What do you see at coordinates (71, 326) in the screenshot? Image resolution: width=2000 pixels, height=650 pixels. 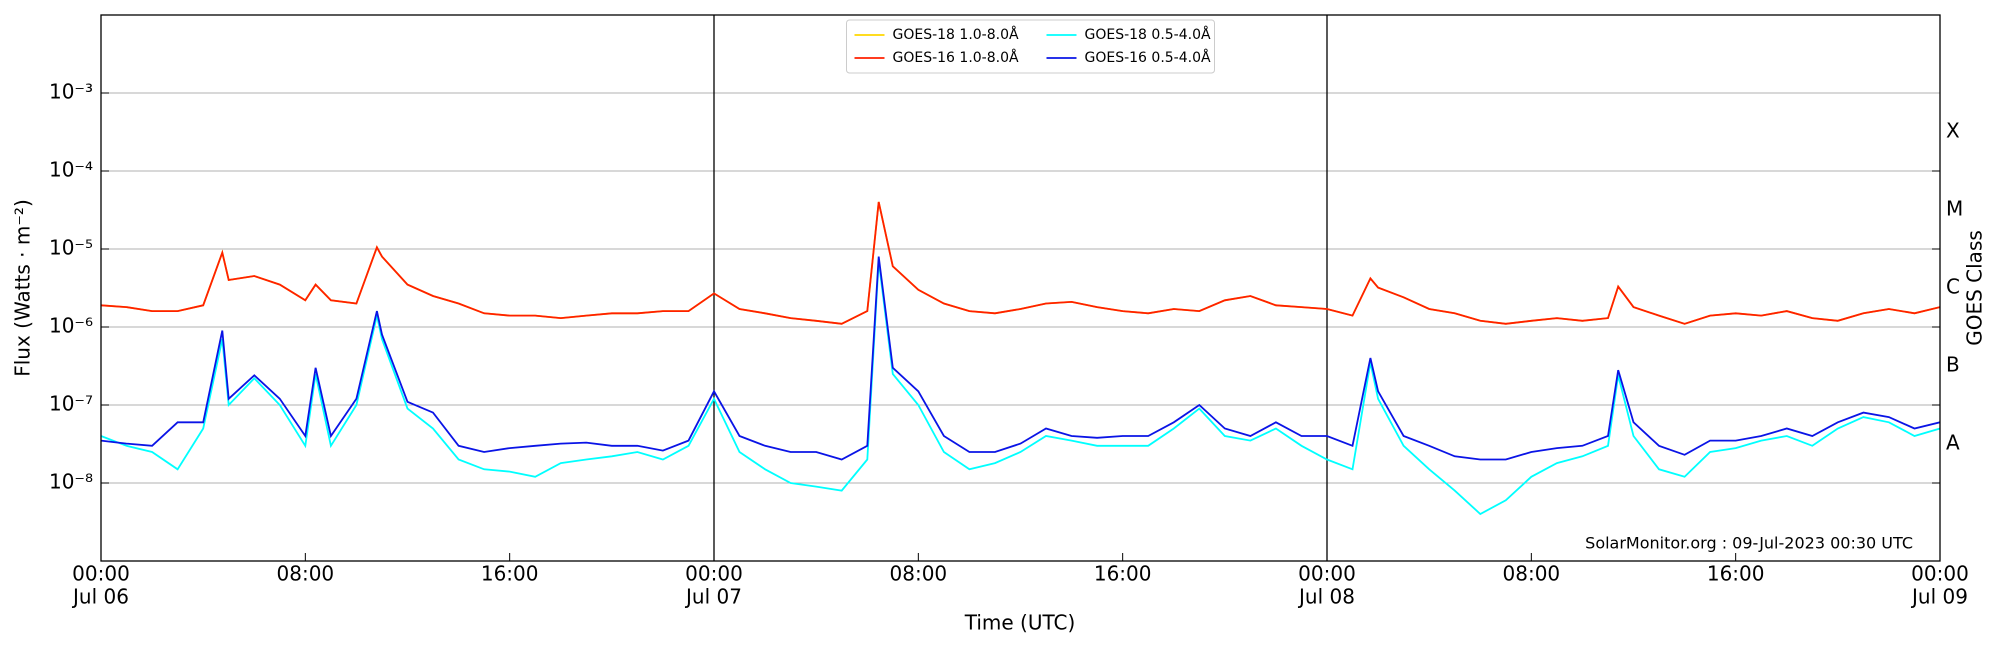 I see `y-tick-label: 10⁻⁶` at bounding box center [71, 326].